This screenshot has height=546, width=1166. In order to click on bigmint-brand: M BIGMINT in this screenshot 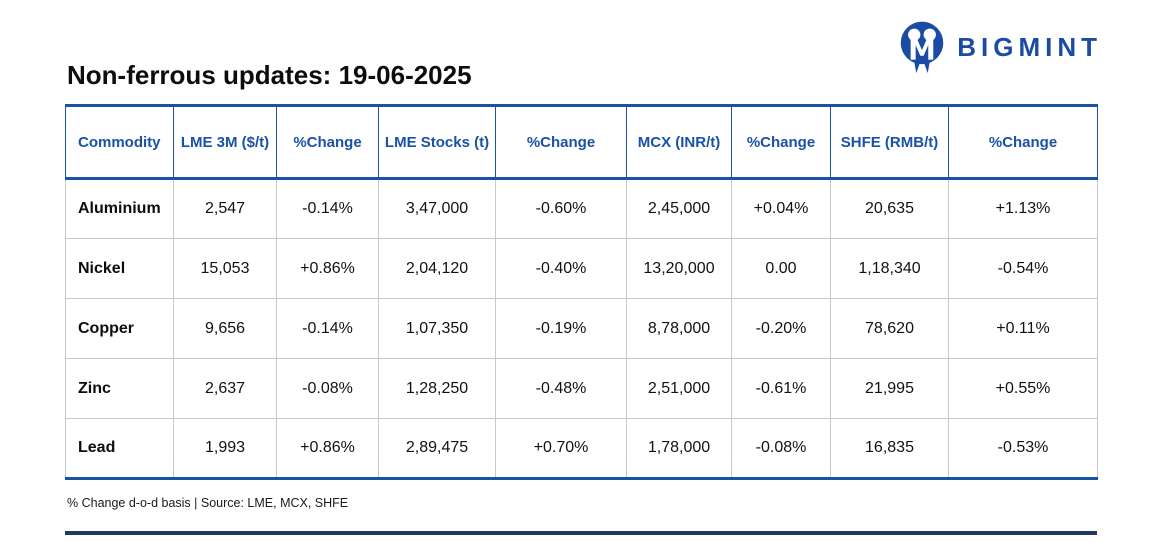, I will do `click(999, 47)`.